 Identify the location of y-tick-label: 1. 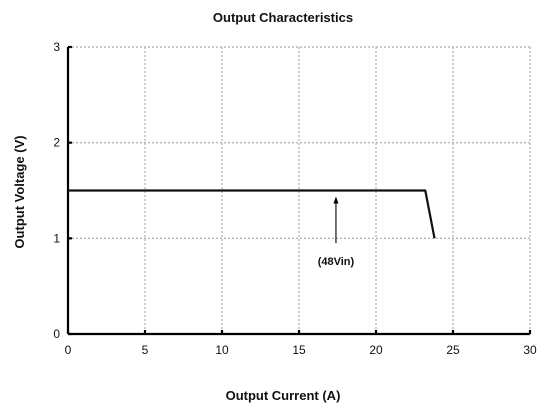
(56, 238).